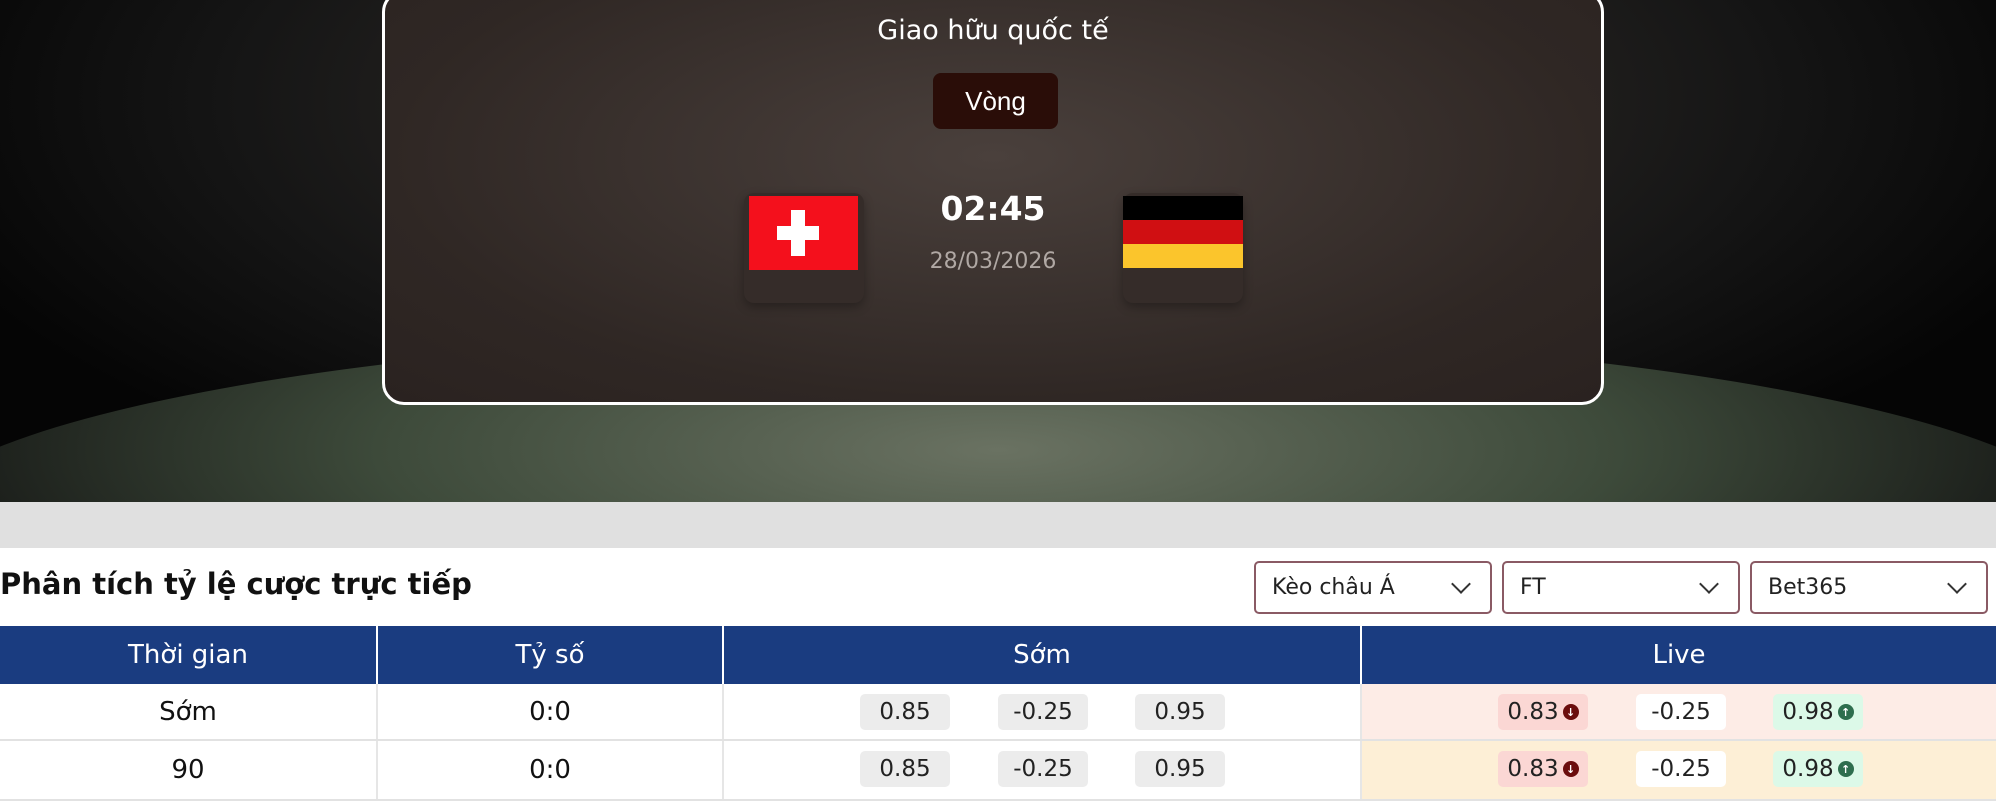  Describe the element at coordinates (1333, 587) in the screenshot. I see `dropdown-value: Kèo châu Á` at that location.